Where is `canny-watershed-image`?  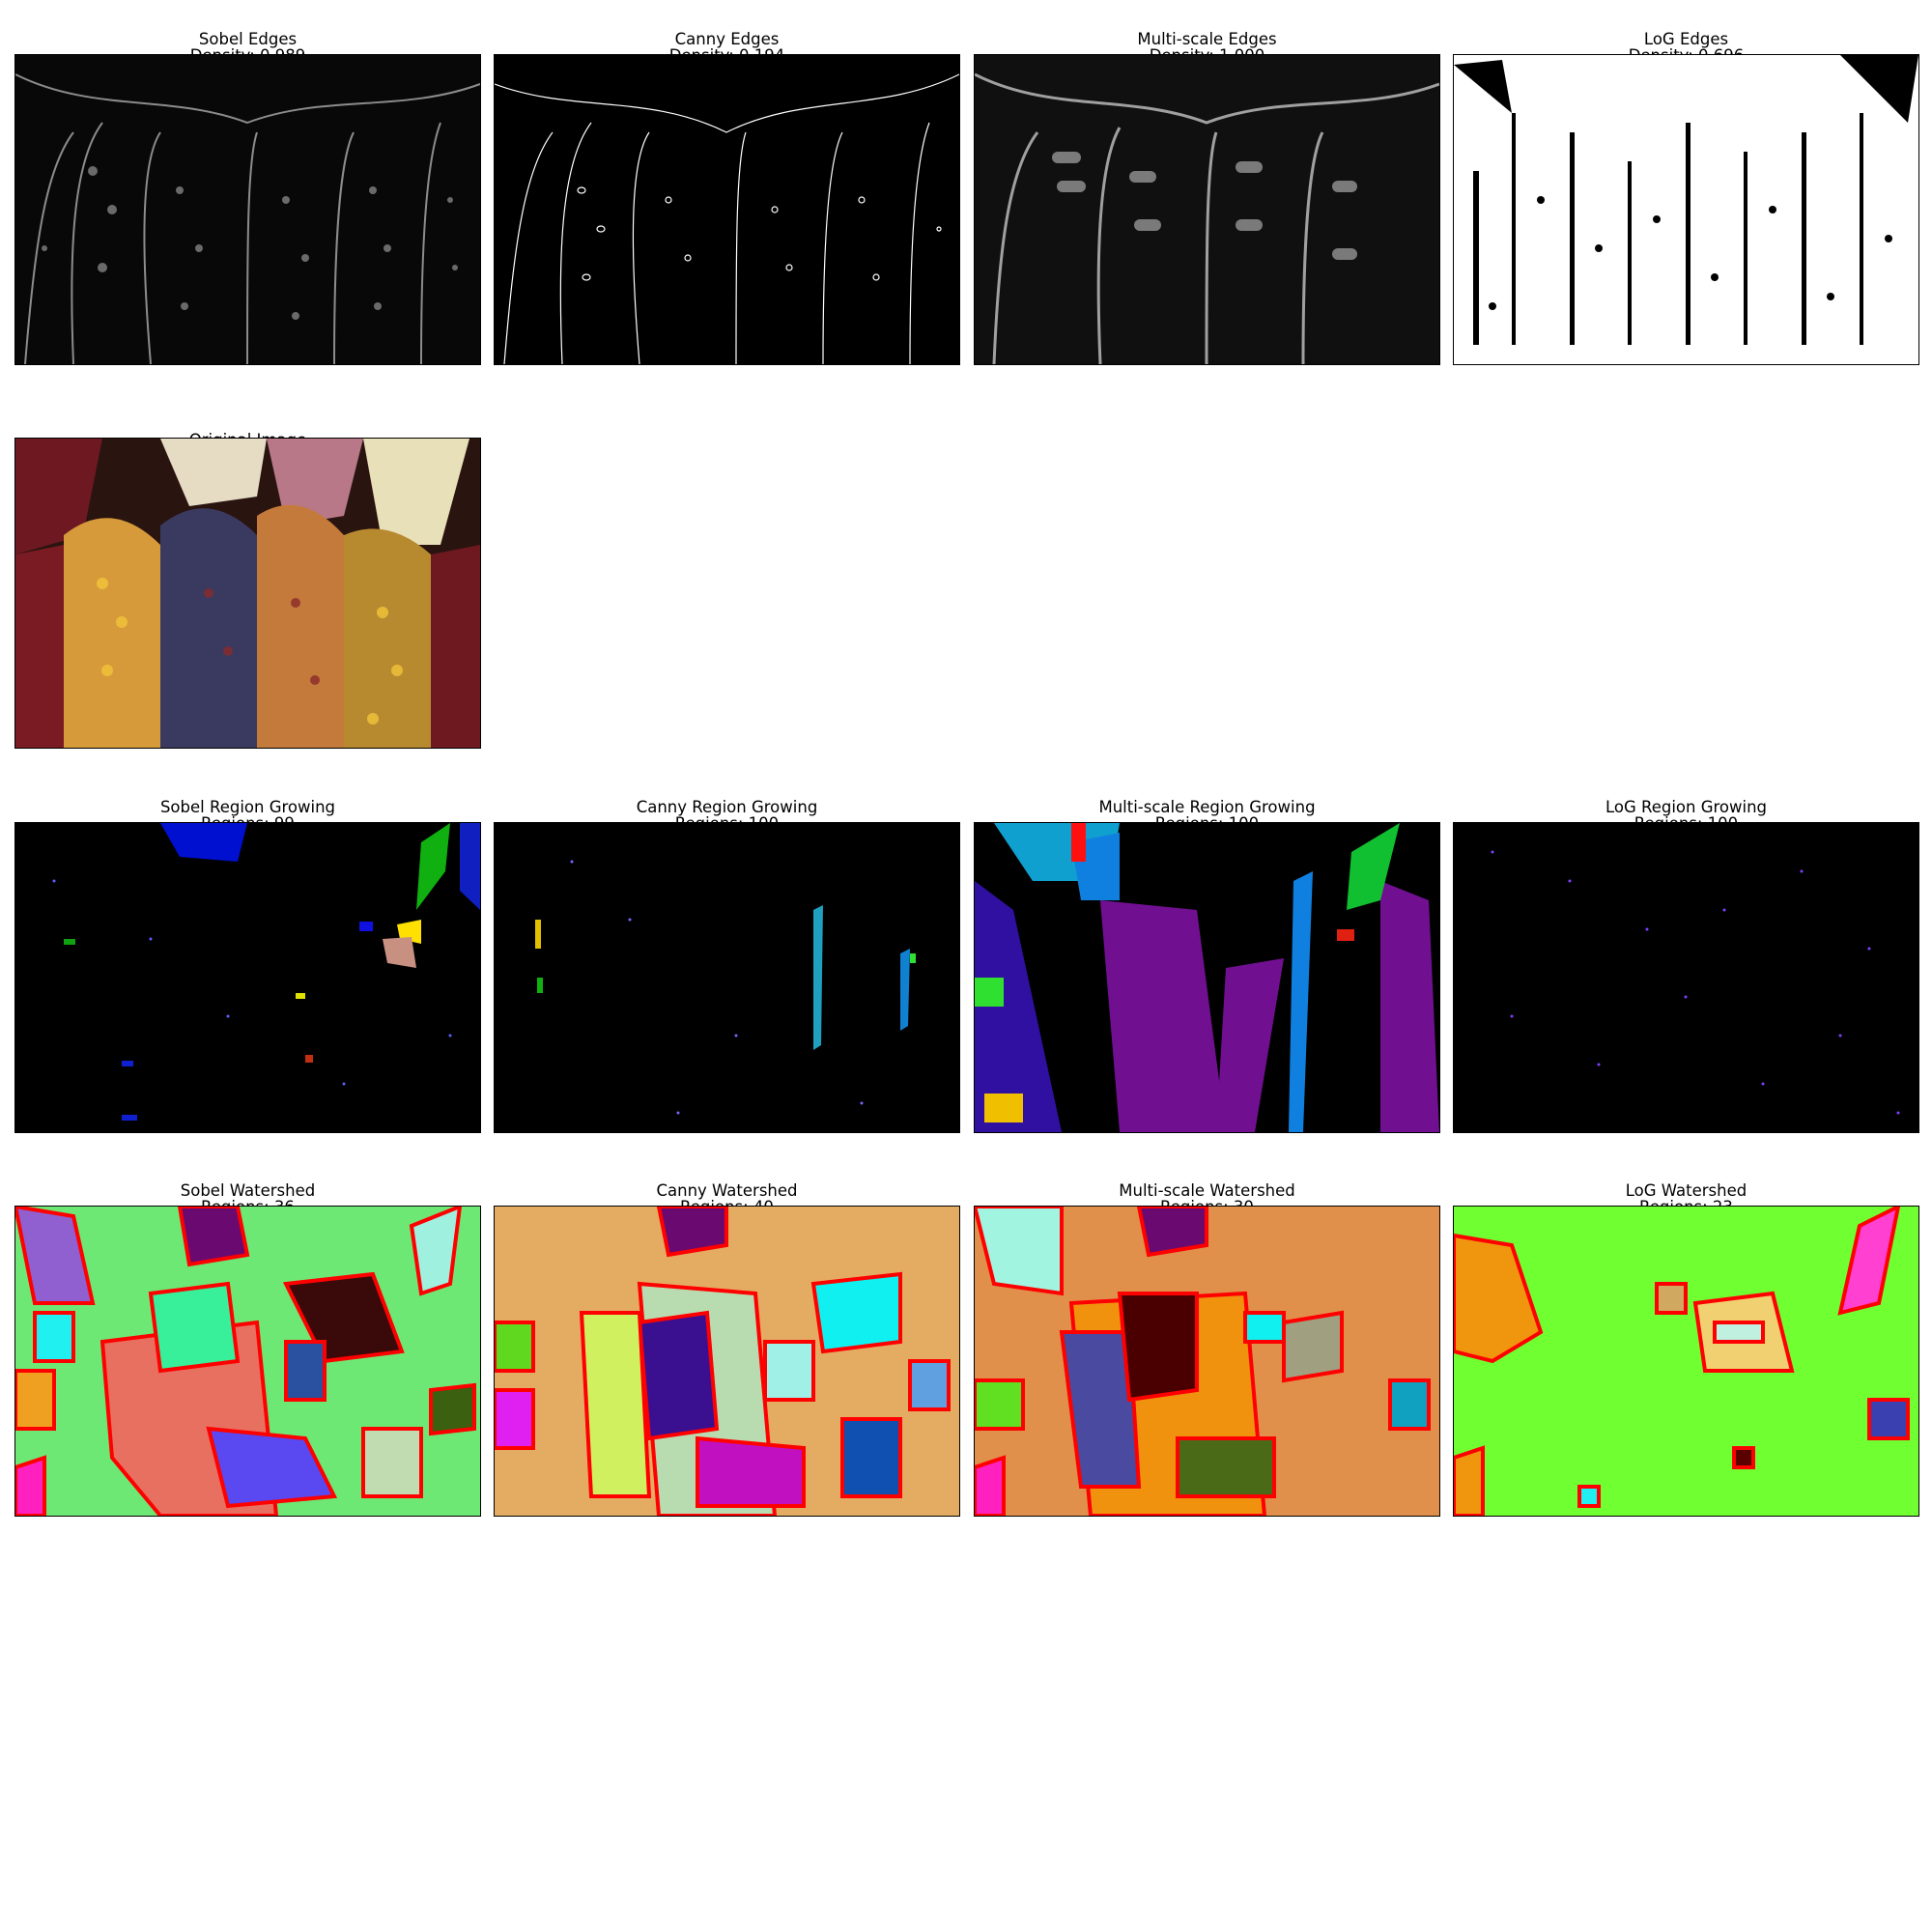 canny-watershed-image is located at coordinates (727, 1361).